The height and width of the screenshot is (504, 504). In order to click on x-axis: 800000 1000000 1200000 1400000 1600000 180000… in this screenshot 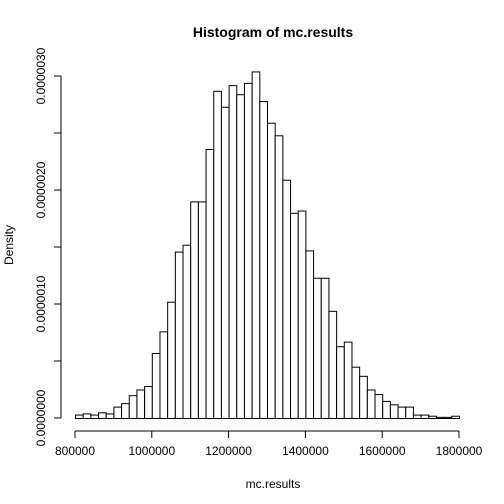, I will do `click(269, 444)`.